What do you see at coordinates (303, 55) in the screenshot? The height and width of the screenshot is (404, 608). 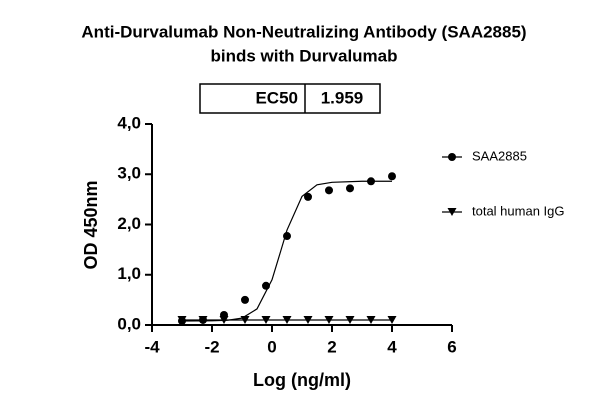 I see `chart-title: binds with Durvalumab` at bounding box center [303, 55].